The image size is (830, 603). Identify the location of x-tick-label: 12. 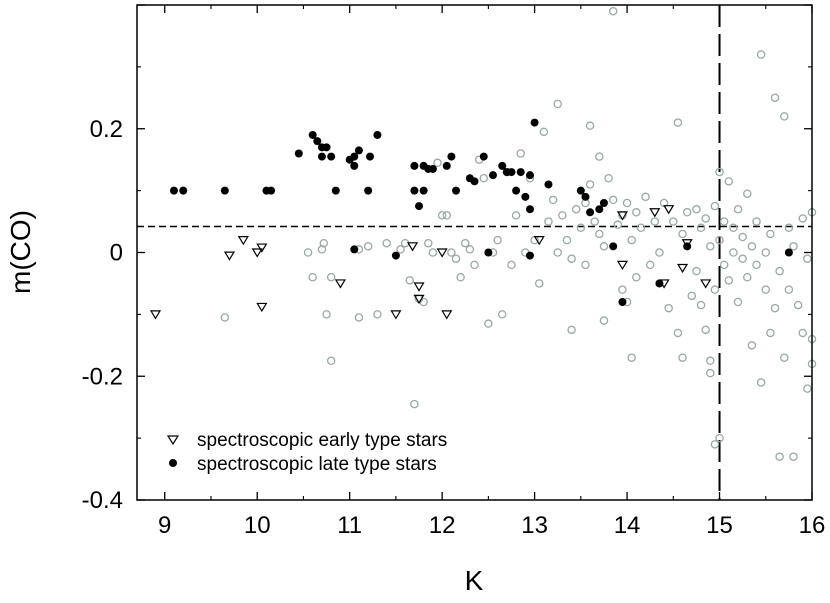
(442, 525).